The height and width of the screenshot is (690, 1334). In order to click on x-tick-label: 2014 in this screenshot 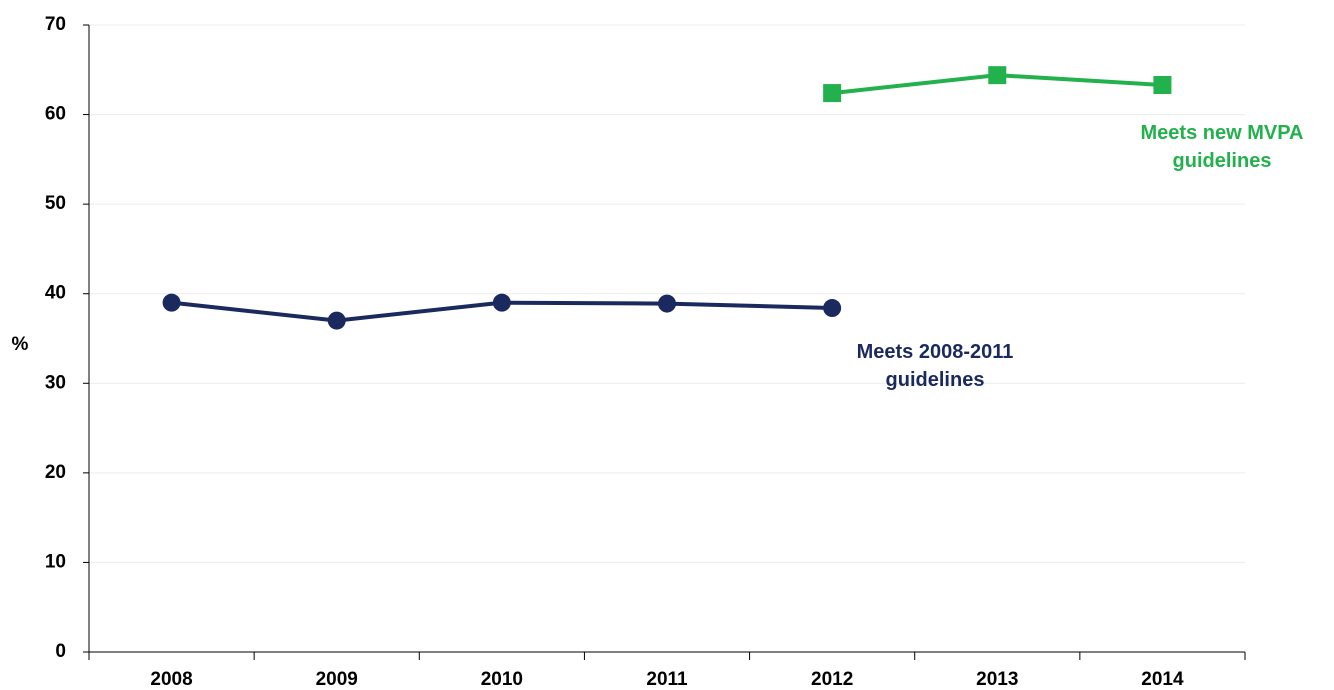, I will do `click(1162, 679)`.